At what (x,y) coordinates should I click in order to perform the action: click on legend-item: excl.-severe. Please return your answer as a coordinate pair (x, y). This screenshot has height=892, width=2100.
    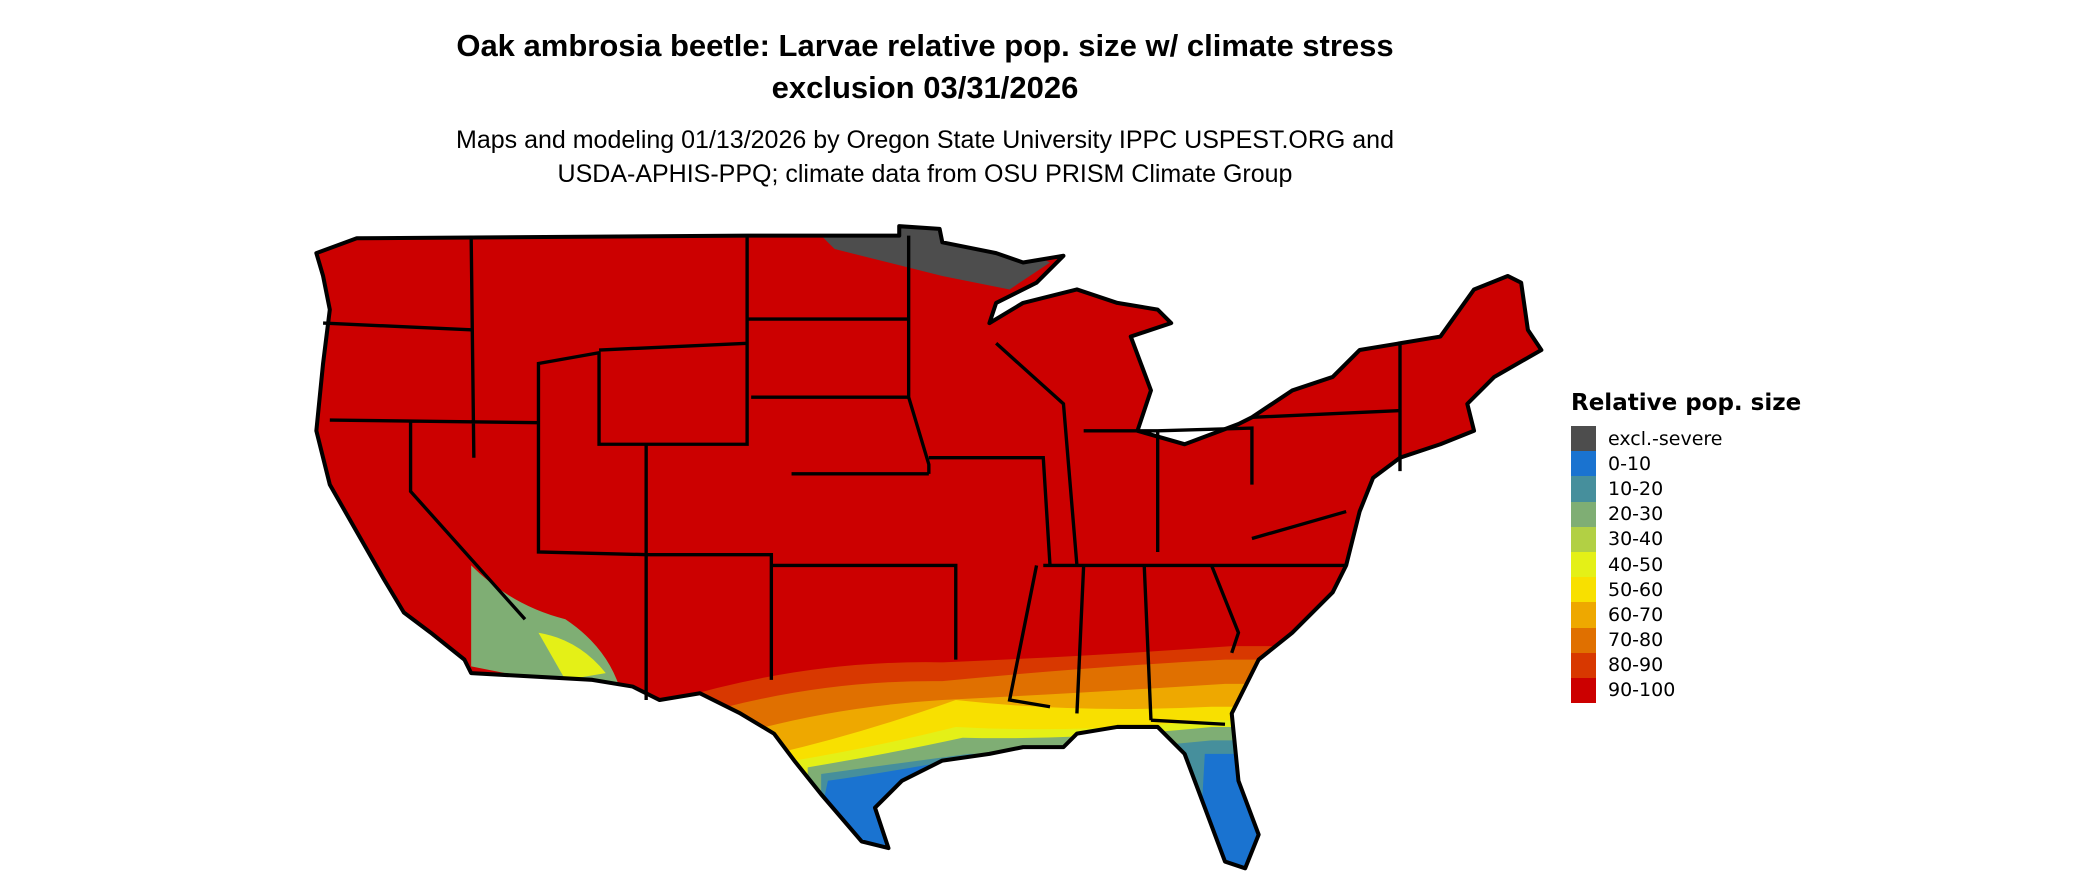
    Looking at the image, I should click on (1686, 439).